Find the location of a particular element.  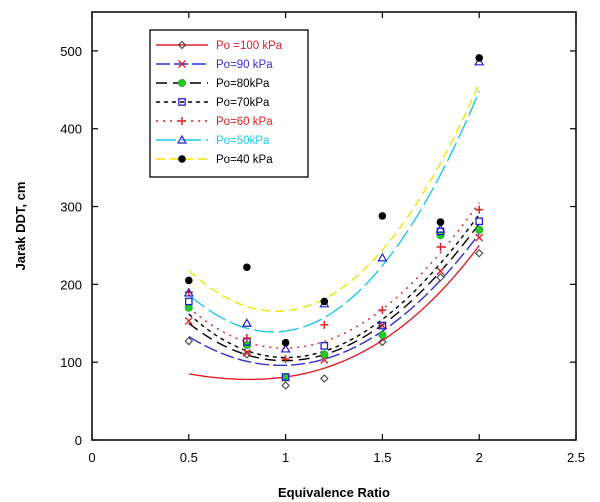

y-tick-label: 500 is located at coordinates (71, 51).